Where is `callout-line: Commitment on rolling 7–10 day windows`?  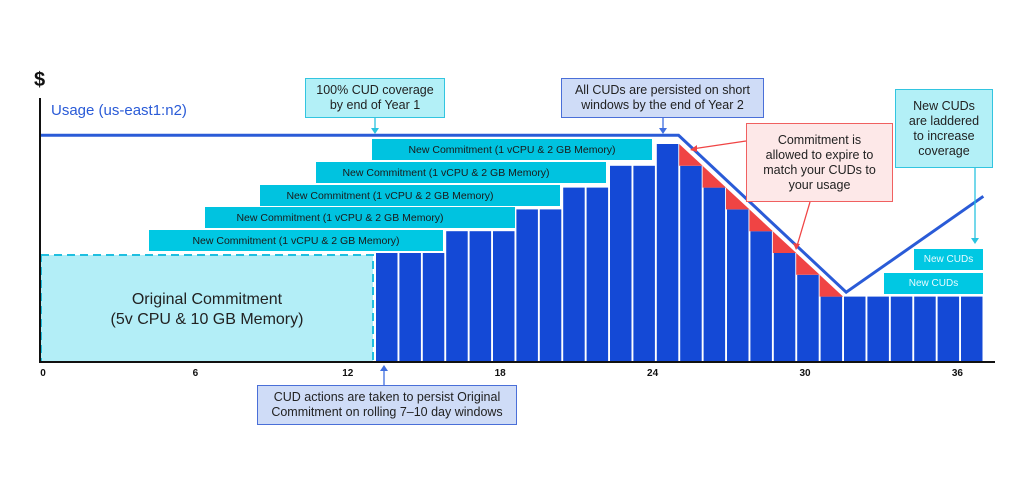 callout-line: Commitment on rolling 7–10 day windows is located at coordinates (387, 412).